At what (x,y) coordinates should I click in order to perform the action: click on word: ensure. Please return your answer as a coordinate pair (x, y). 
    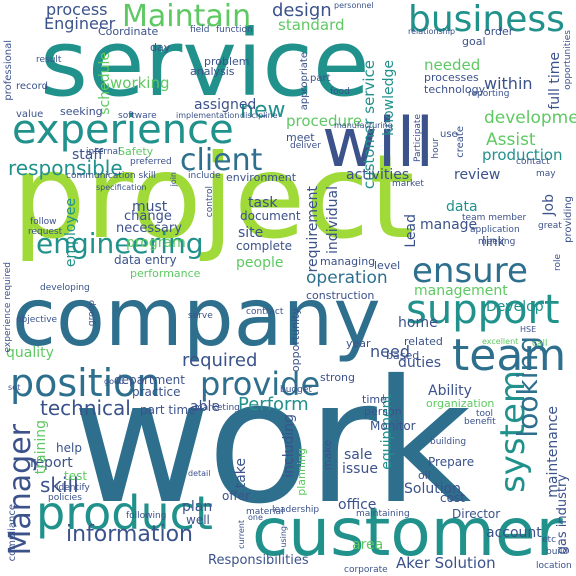
    Looking at the image, I should click on (470, 271).